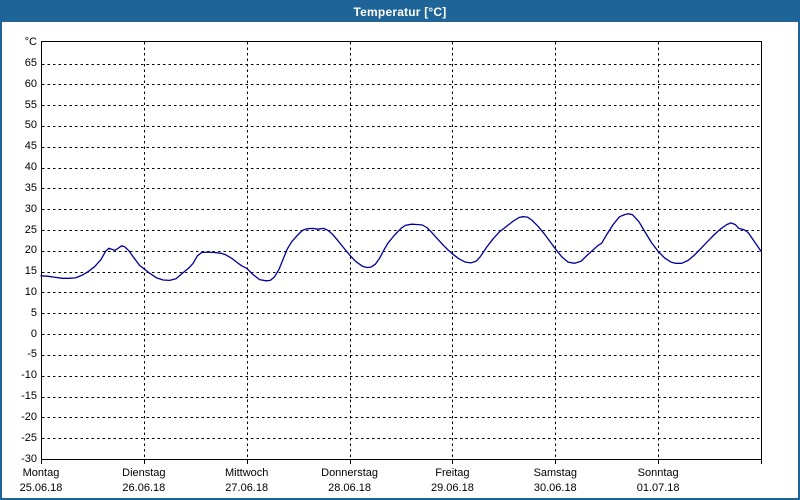 The height and width of the screenshot is (500, 800). What do you see at coordinates (41, 473) in the screenshot?
I see `x-axis-day-label: Montag` at bounding box center [41, 473].